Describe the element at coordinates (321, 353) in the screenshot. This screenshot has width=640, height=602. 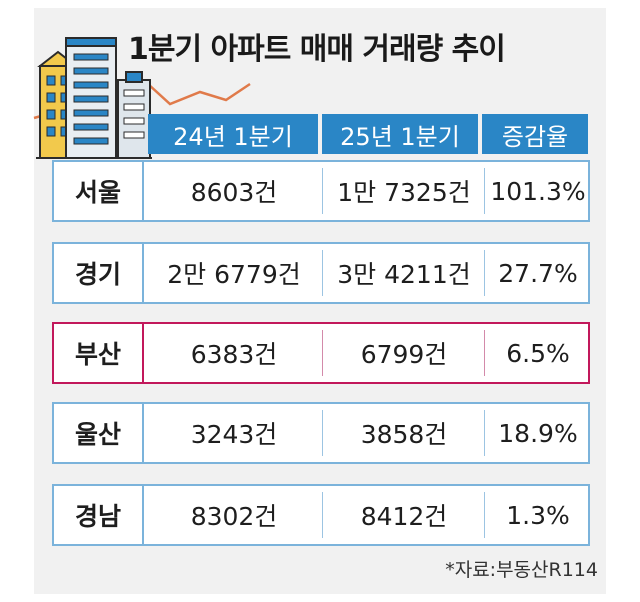
I see `table-row-busan: 부산 6383건 6799건 6.5%` at that location.